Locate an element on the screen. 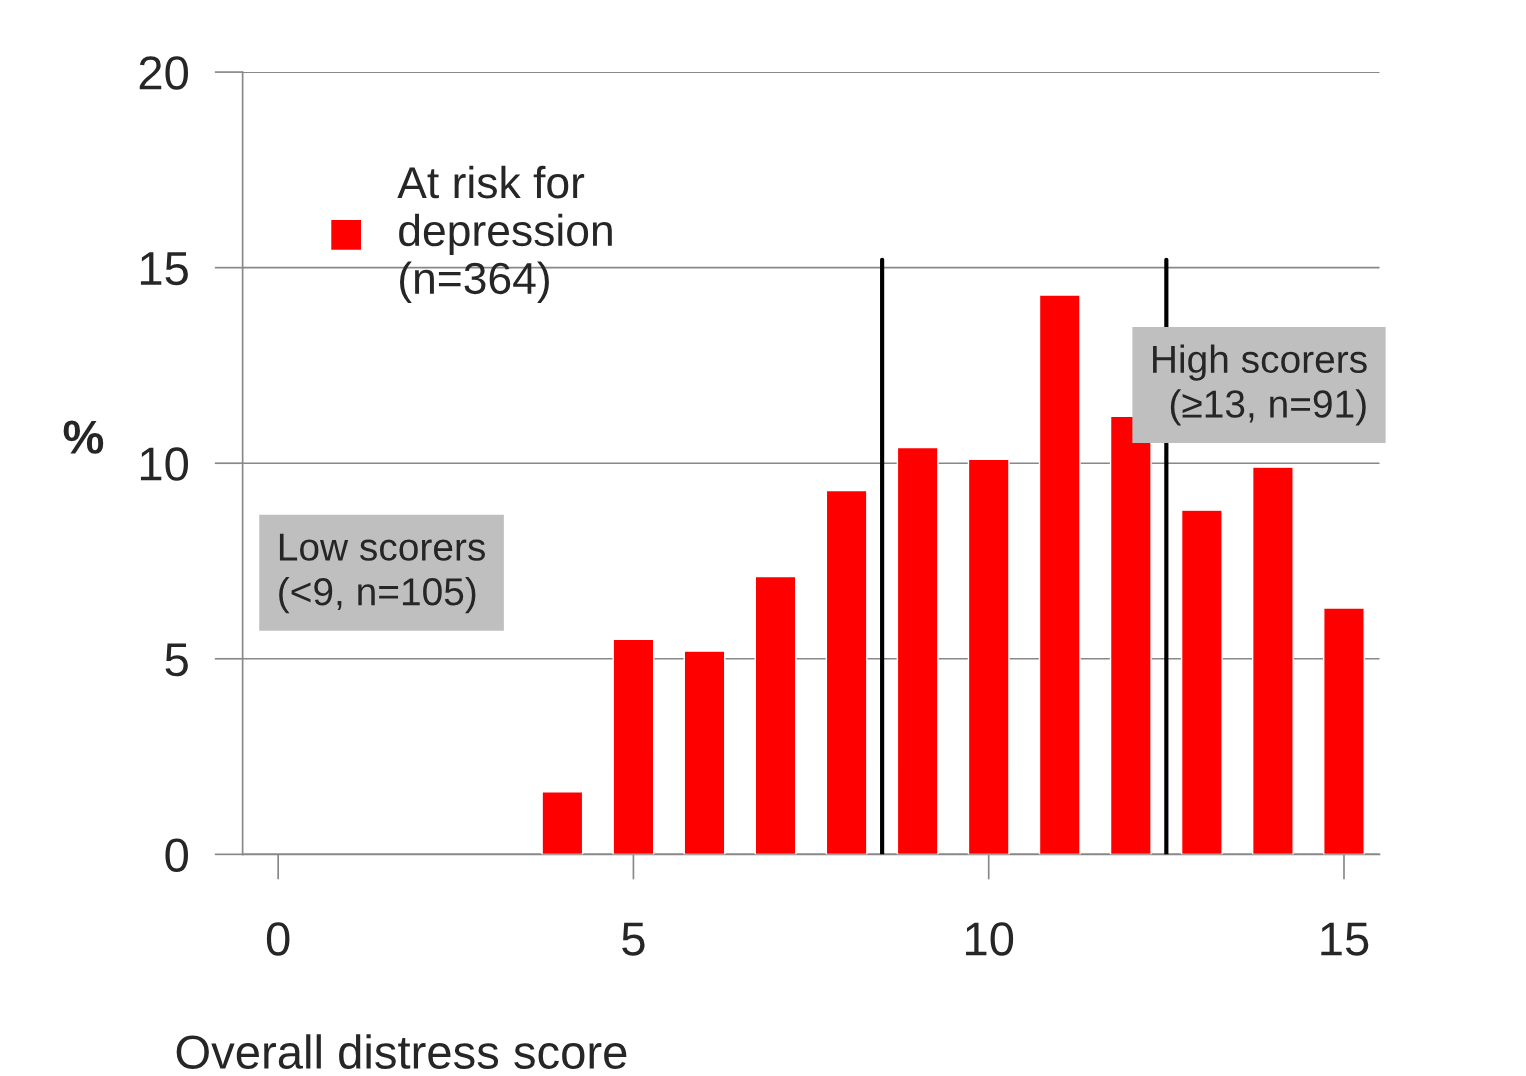  x-tick-label: 0 is located at coordinates (278, 939).